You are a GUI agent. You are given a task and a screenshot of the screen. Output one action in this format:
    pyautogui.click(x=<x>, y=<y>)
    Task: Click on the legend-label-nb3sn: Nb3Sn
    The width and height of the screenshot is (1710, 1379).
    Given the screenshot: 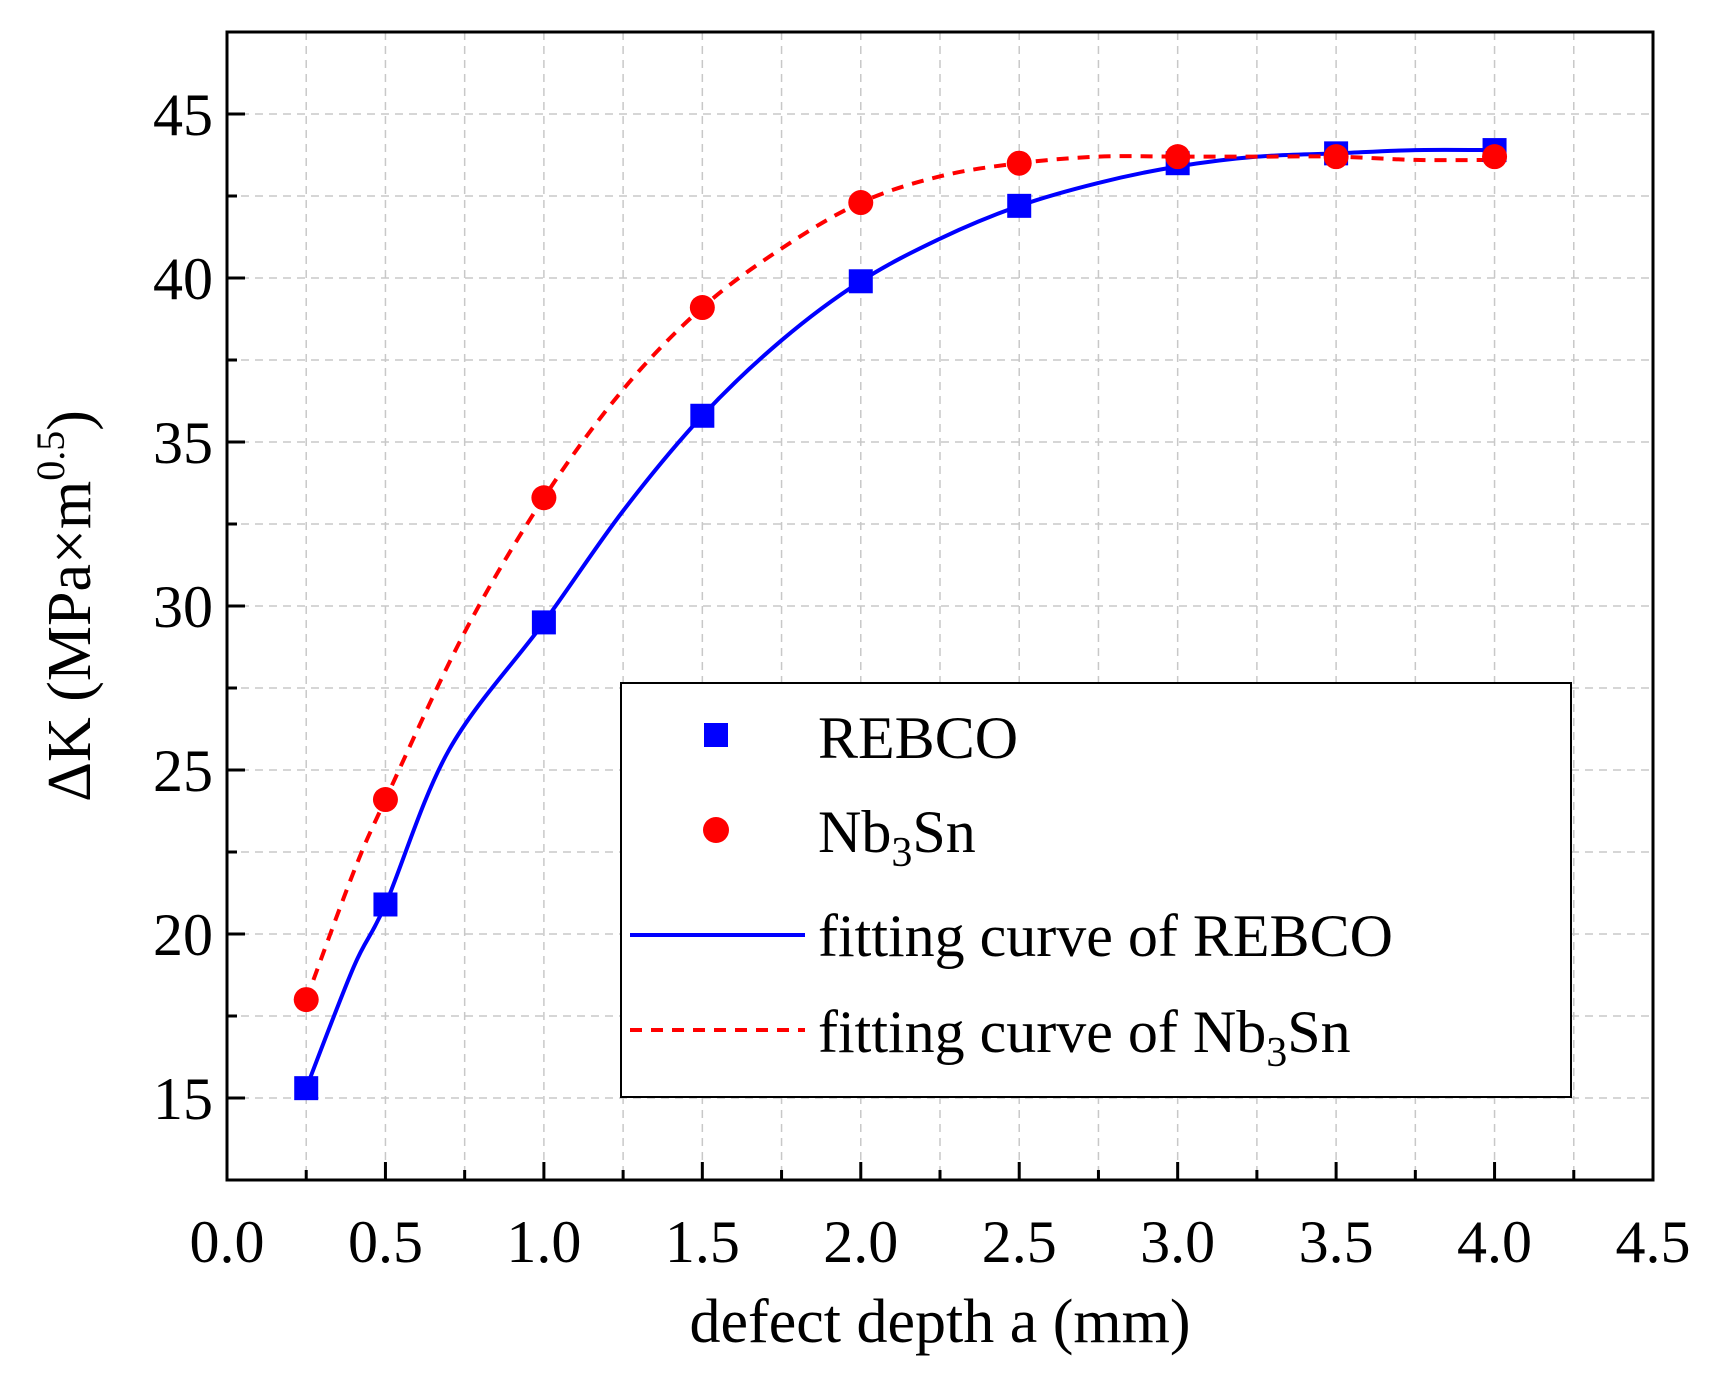 What is the action you would take?
    pyautogui.click(x=897, y=837)
    